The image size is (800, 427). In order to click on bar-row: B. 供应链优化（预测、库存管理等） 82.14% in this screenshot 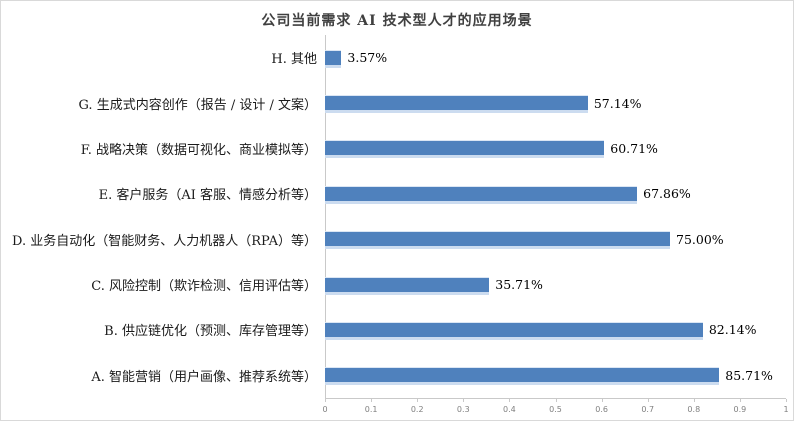, I will do `click(397, 329)`.